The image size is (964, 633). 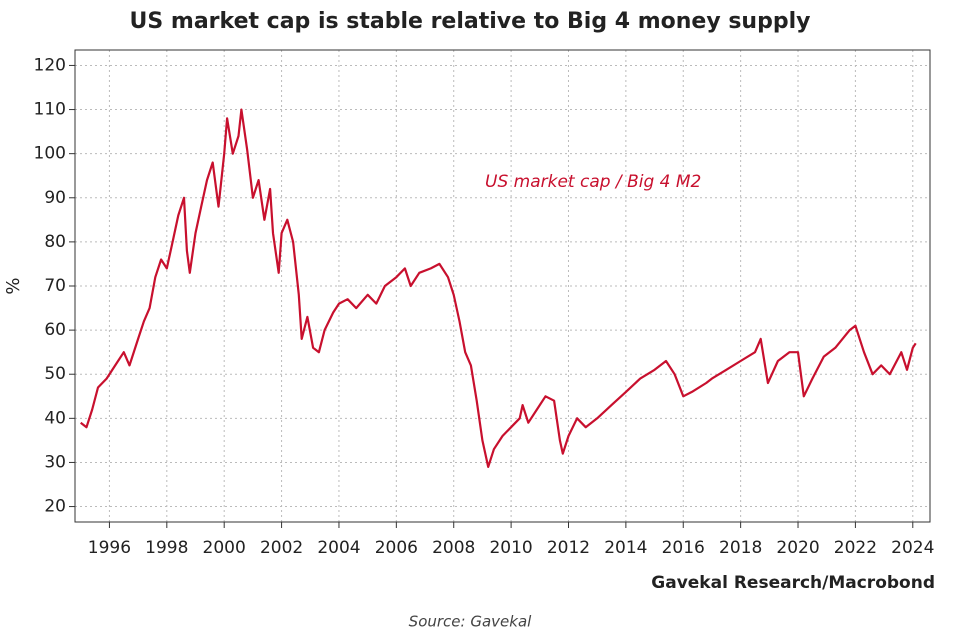 What do you see at coordinates (912, 548) in the screenshot?
I see `x-tick-label: 2024` at bounding box center [912, 548].